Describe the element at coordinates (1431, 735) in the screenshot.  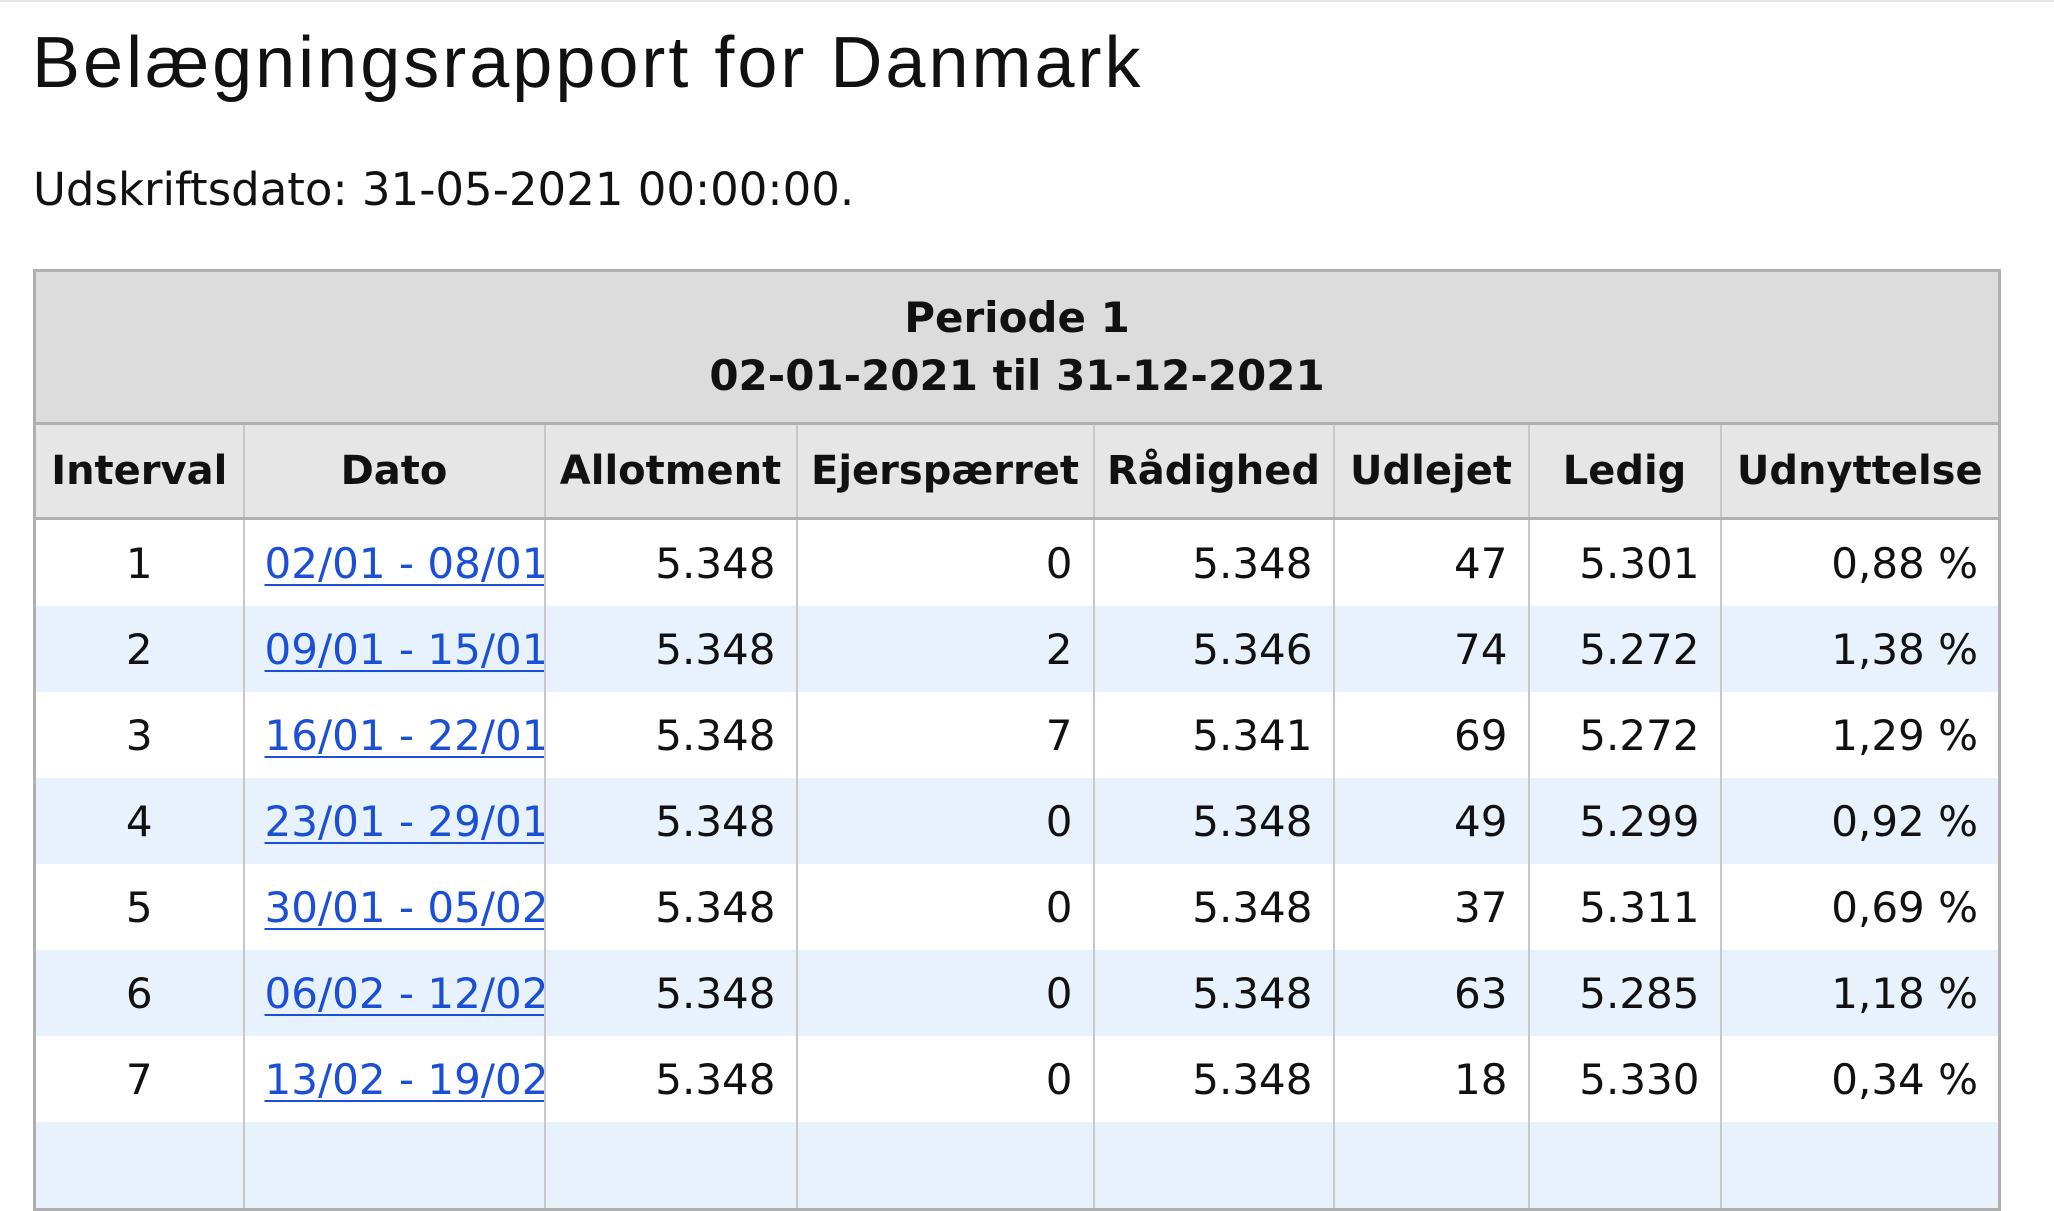
I see `udlejet-cell: 69` at that location.